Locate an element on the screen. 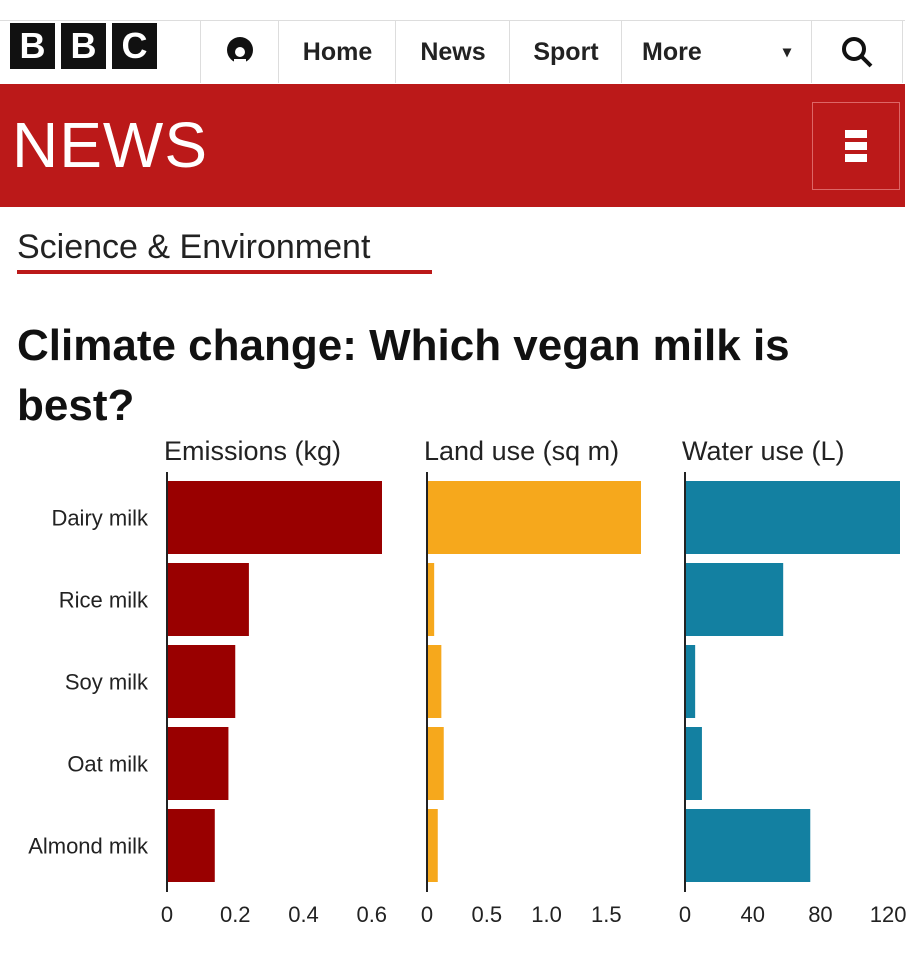 The width and height of the screenshot is (918, 960). tick-label: 0.4 is located at coordinates (303, 914).